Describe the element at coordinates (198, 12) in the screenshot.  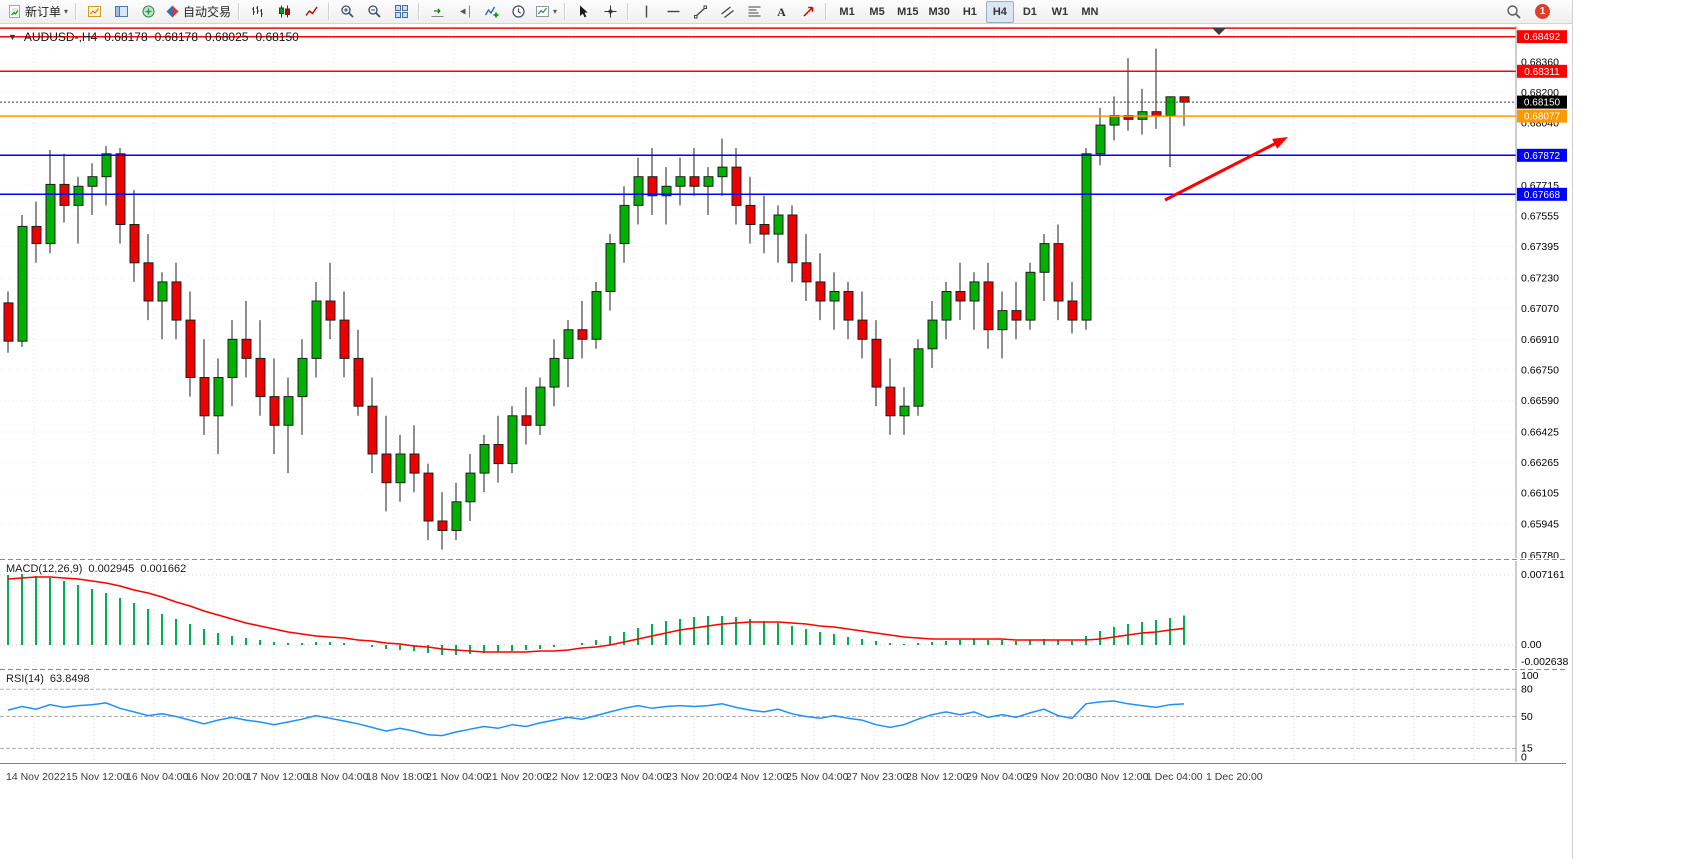
I see `autotrading-button: 自动交易` at that location.